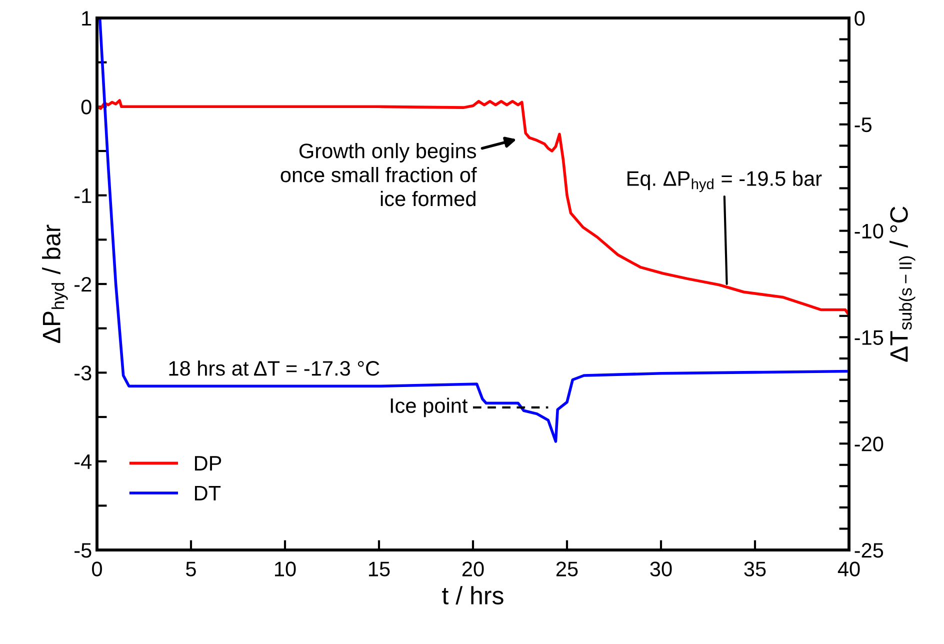 This screenshot has height=644, width=944. I want to click on x-tick-label: 35, so click(755, 569).